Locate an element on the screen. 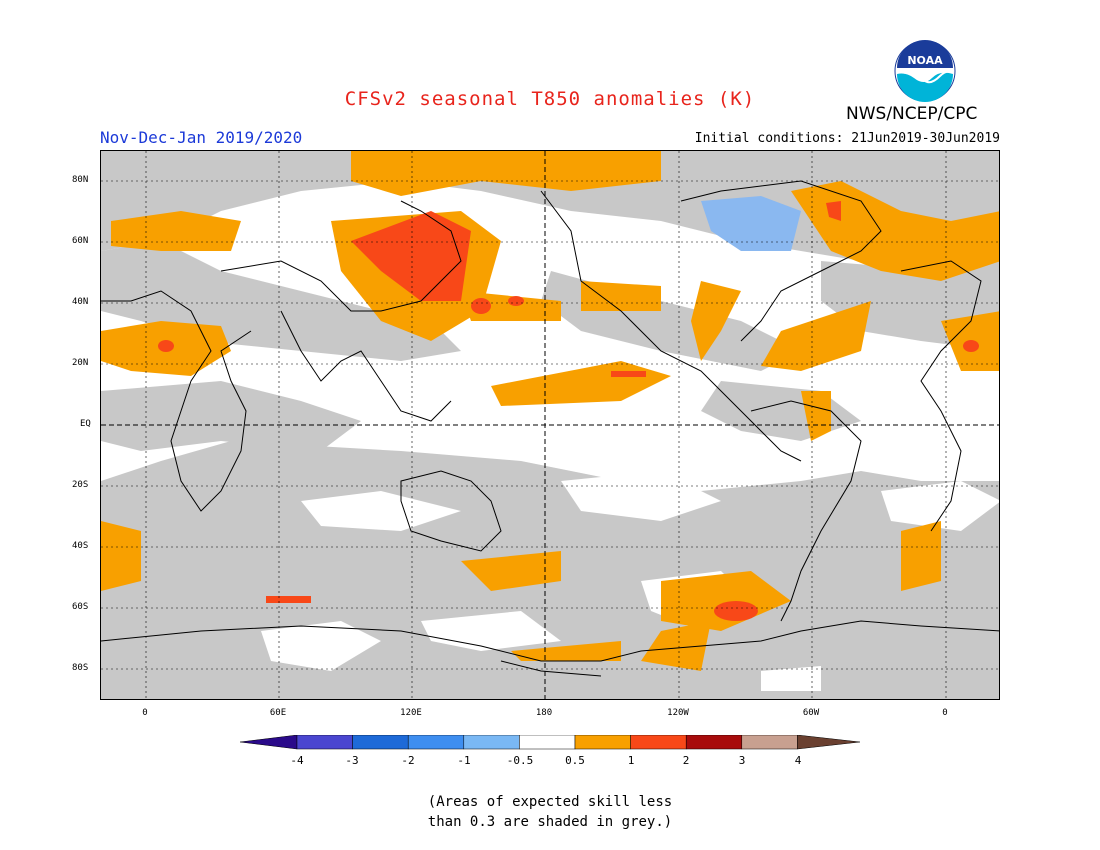 Image resolution: width=1100 pixels, height=850 pixels. blue-anomaly-region is located at coordinates (751, 223).